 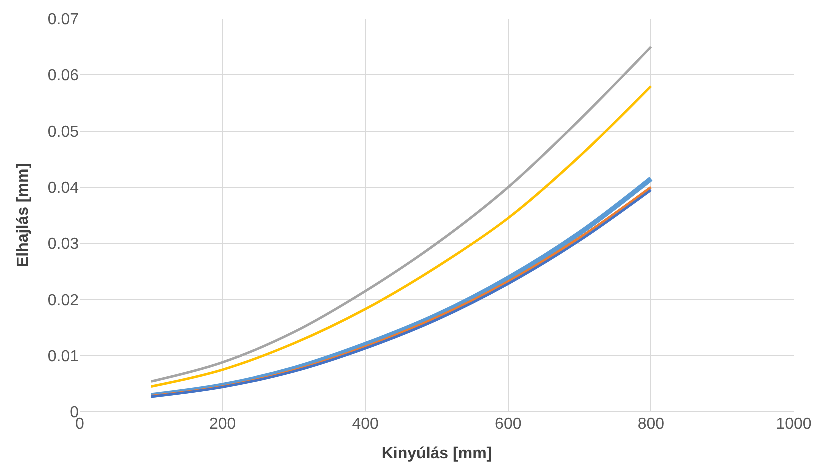 I want to click on y-tick-label: 0.04, so click(x=64, y=189).